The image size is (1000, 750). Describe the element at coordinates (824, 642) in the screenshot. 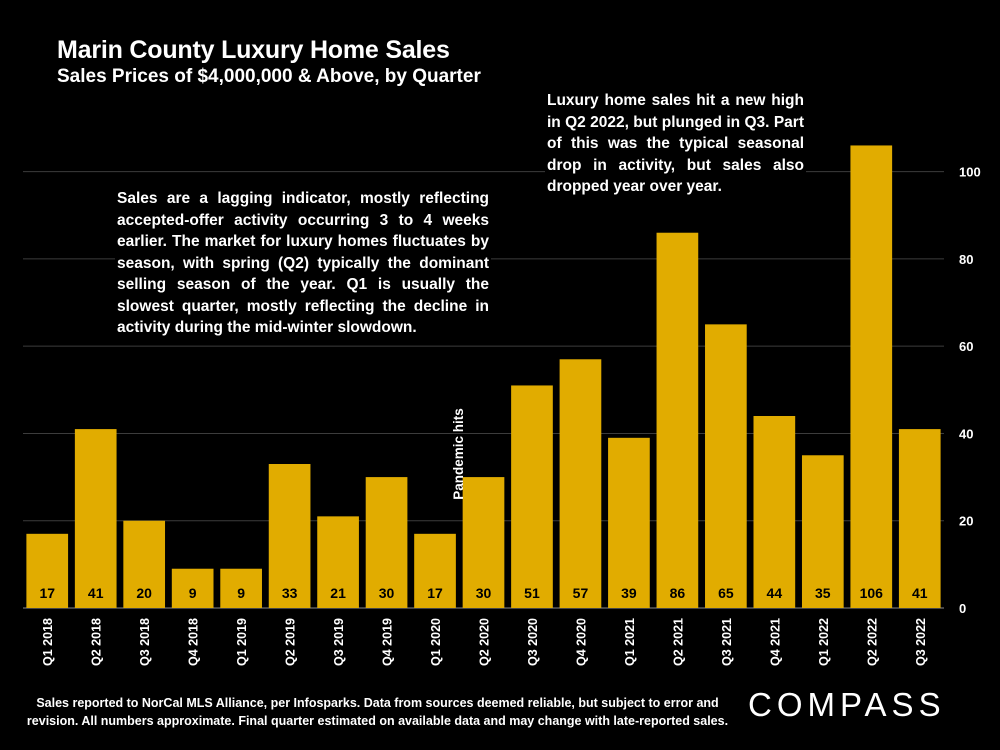

I see `x-tick-label: Q1 2022` at that location.